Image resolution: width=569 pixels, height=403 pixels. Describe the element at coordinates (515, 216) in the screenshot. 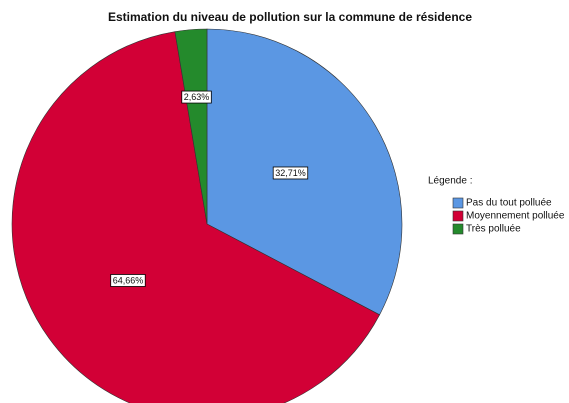

I see `legend-label: Moyennement polluée` at that location.